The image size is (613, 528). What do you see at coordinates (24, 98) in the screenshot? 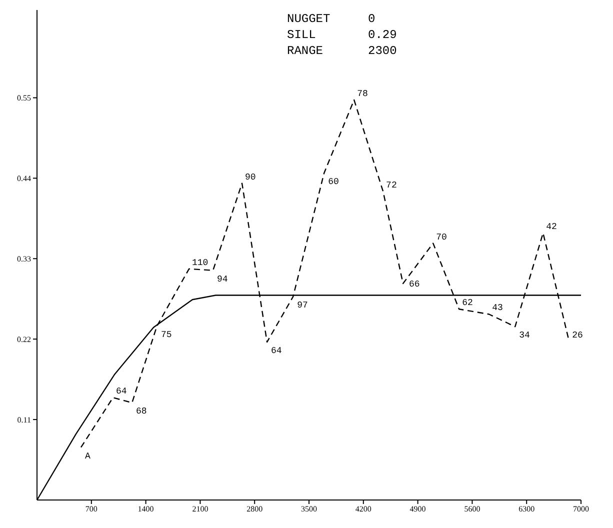
I see `y-tick-label: 0.55` at bounding box center [24, 98].